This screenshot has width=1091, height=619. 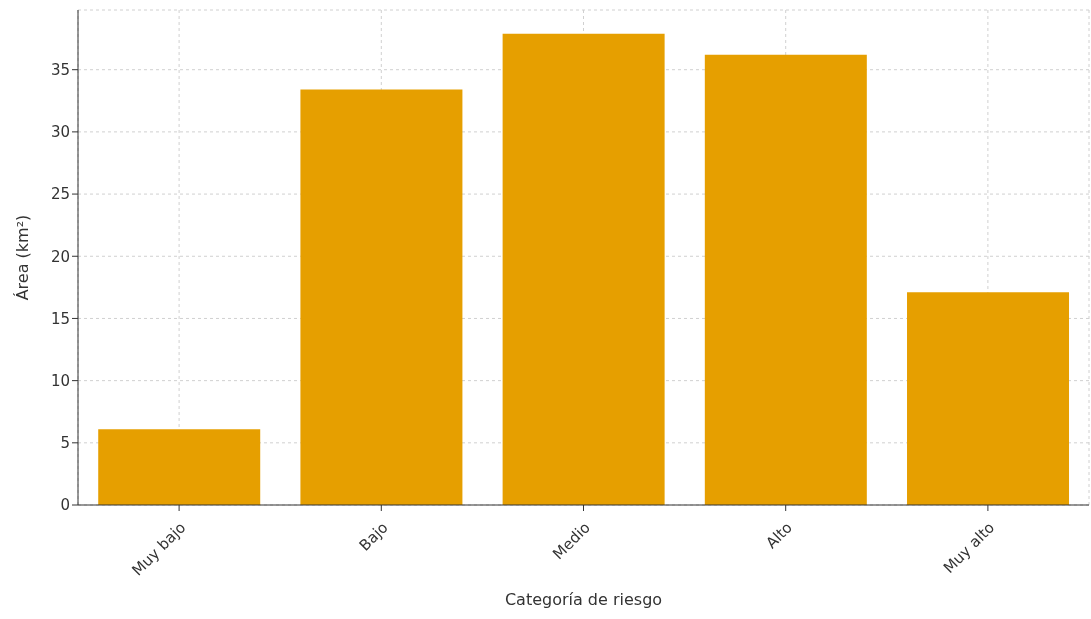 I want to click on y-tick-label: 15, so click(x=60, y=318).